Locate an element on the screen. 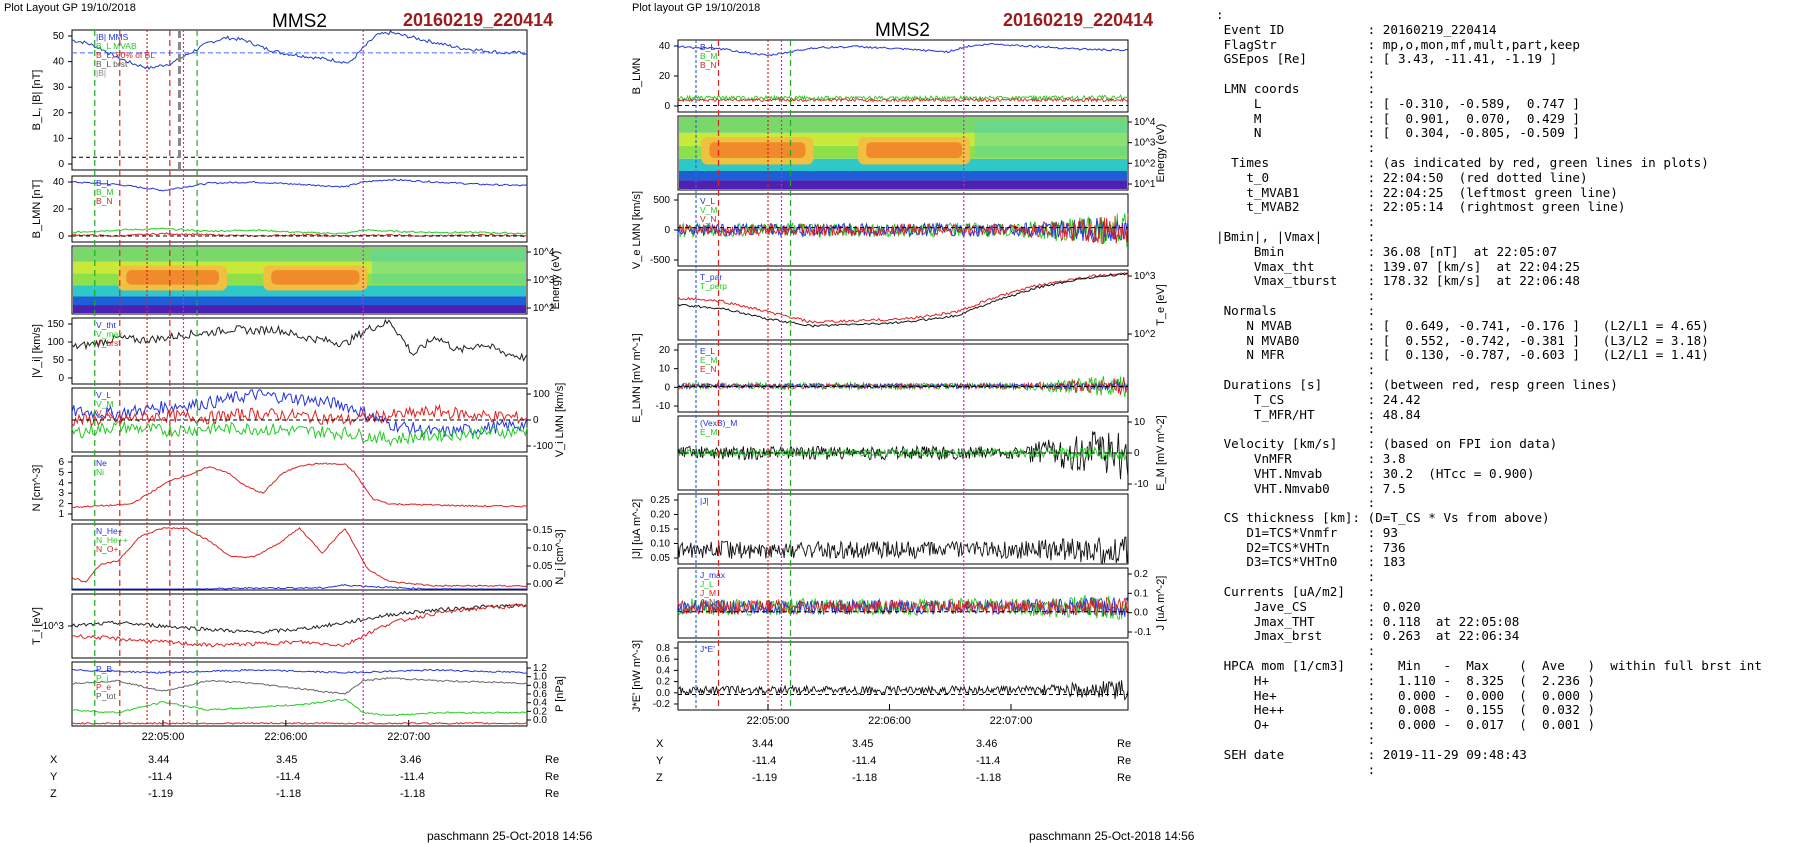 The width and height of the screenshot is (1804, 843). y-tick: 50 is located at coordinates (59, 360).